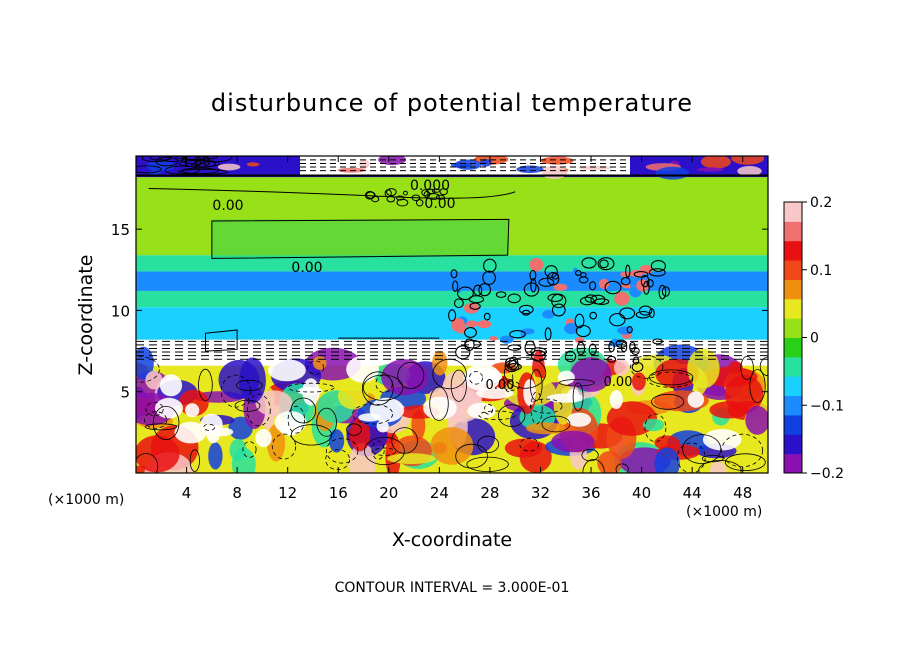  What do you see at coordinates (821, 203) in the screenshot?
I see `colorbar-tick-label: 0.2` at bounding box center [821, 203].